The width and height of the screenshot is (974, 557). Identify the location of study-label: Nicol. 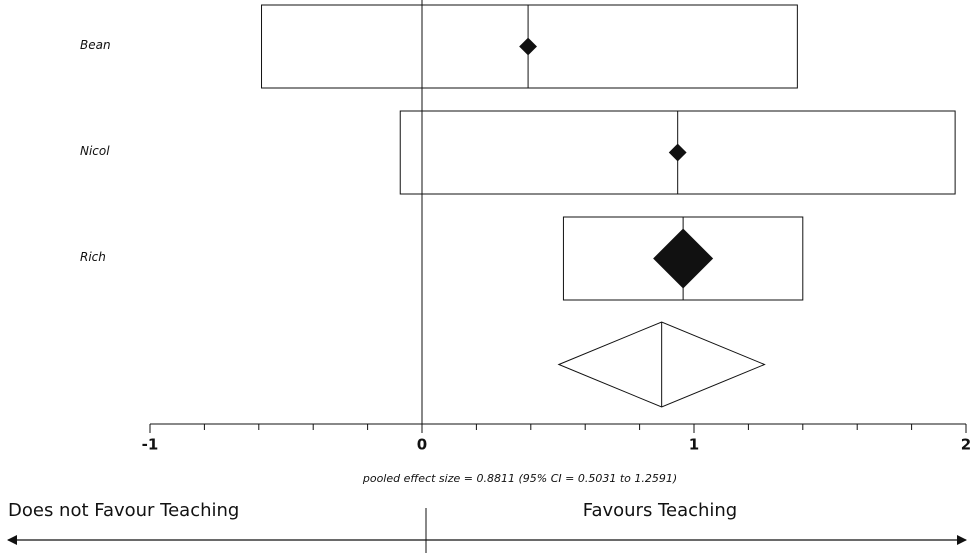
(95, 151).